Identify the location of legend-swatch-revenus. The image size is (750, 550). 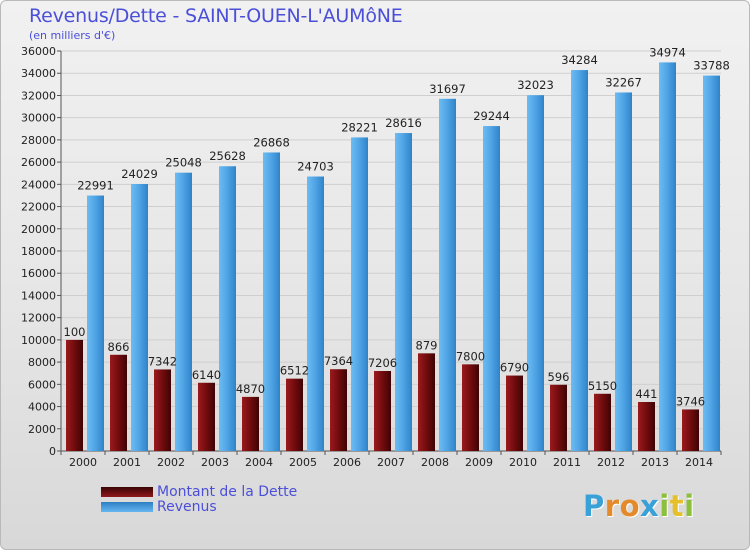
(127, 507).